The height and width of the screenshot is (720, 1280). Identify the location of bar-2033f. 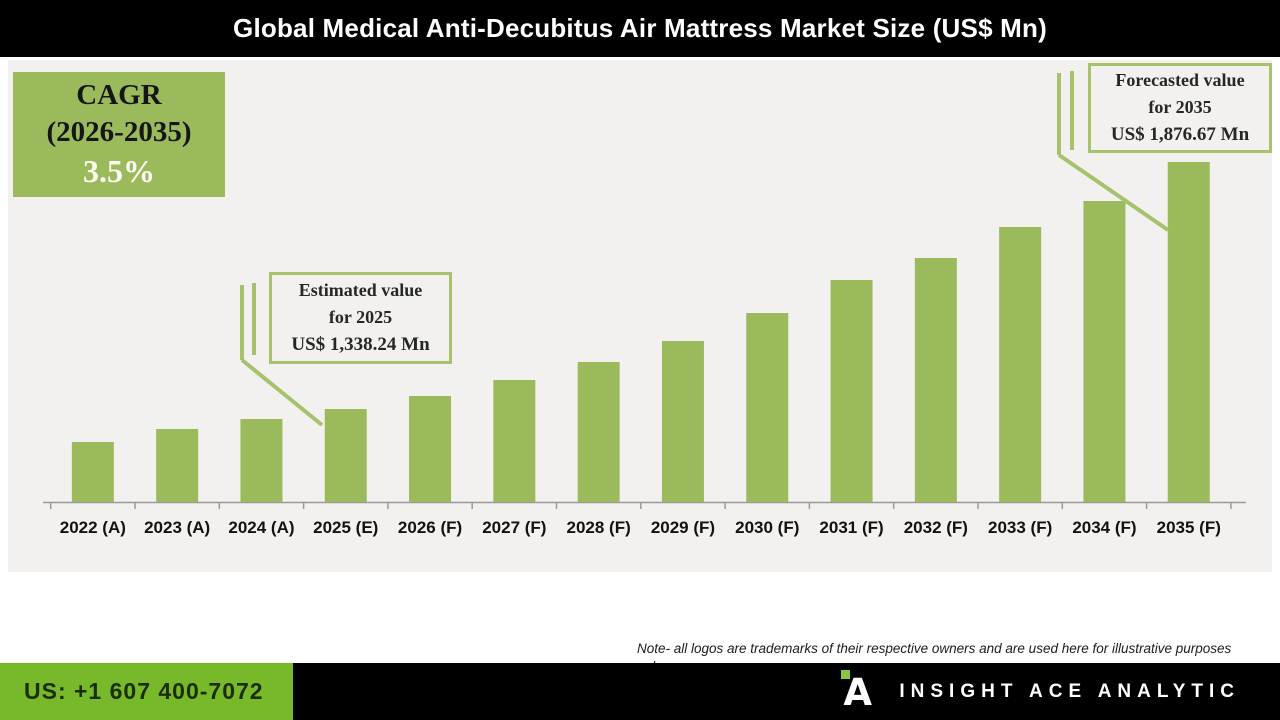
(1020, 364).